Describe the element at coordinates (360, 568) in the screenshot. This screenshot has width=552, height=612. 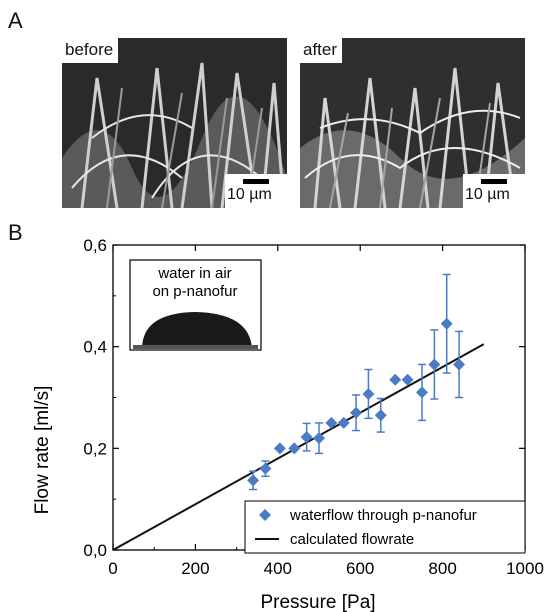
I see `x-tick-label: 600` at that location.